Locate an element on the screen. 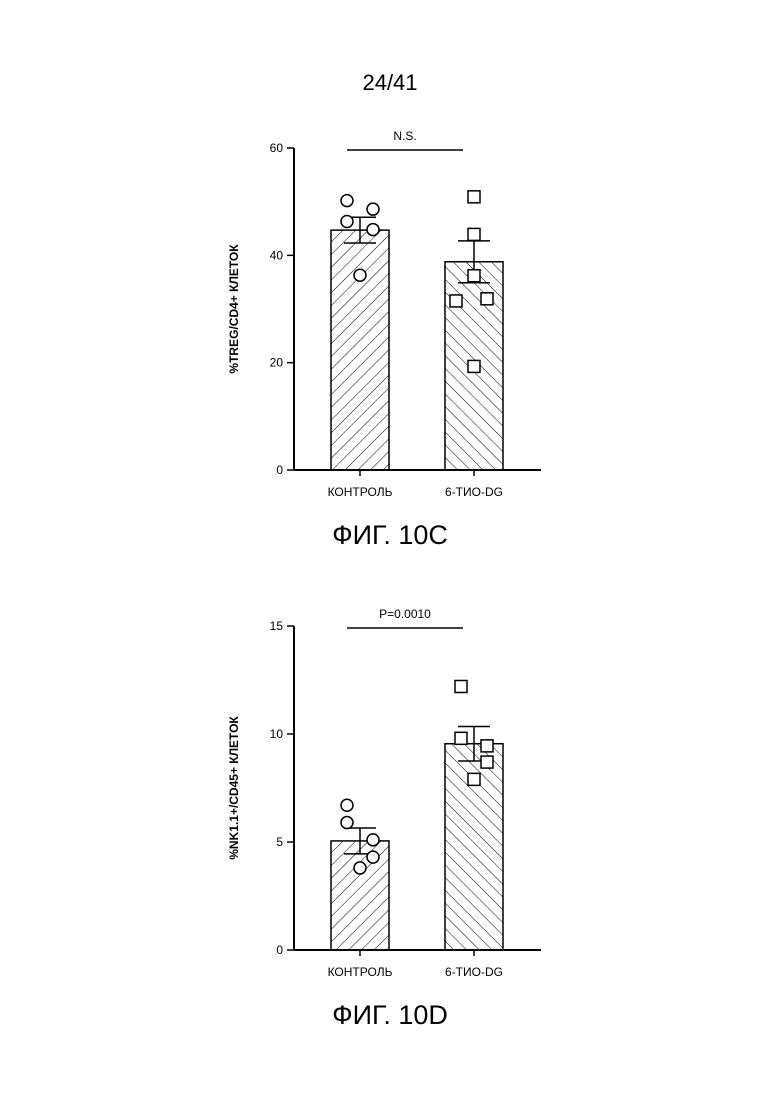  y-tick-label: 15 is located at coordinates (277, 626).